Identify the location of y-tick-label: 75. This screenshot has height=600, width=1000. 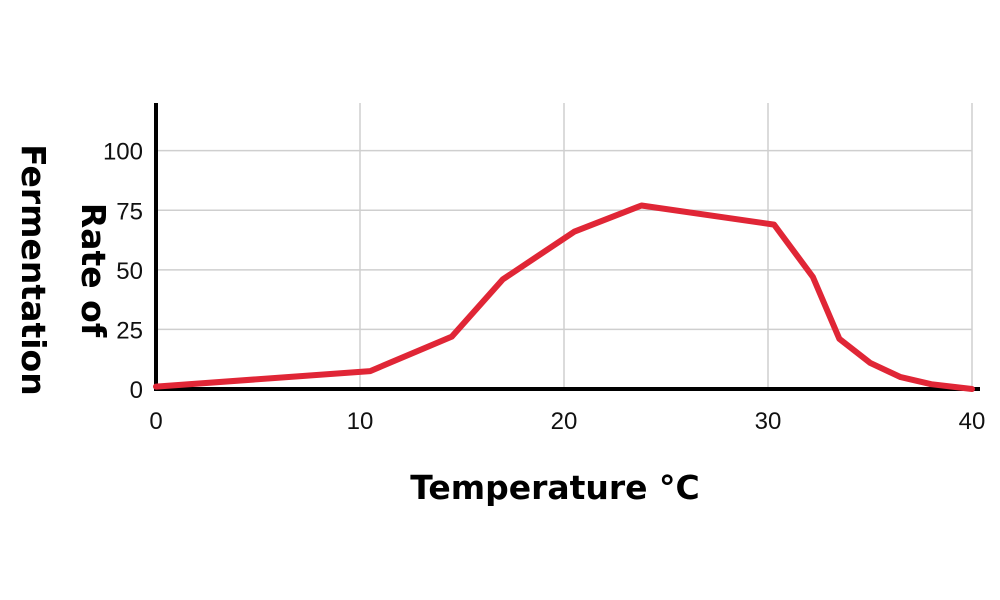
(129, 211).